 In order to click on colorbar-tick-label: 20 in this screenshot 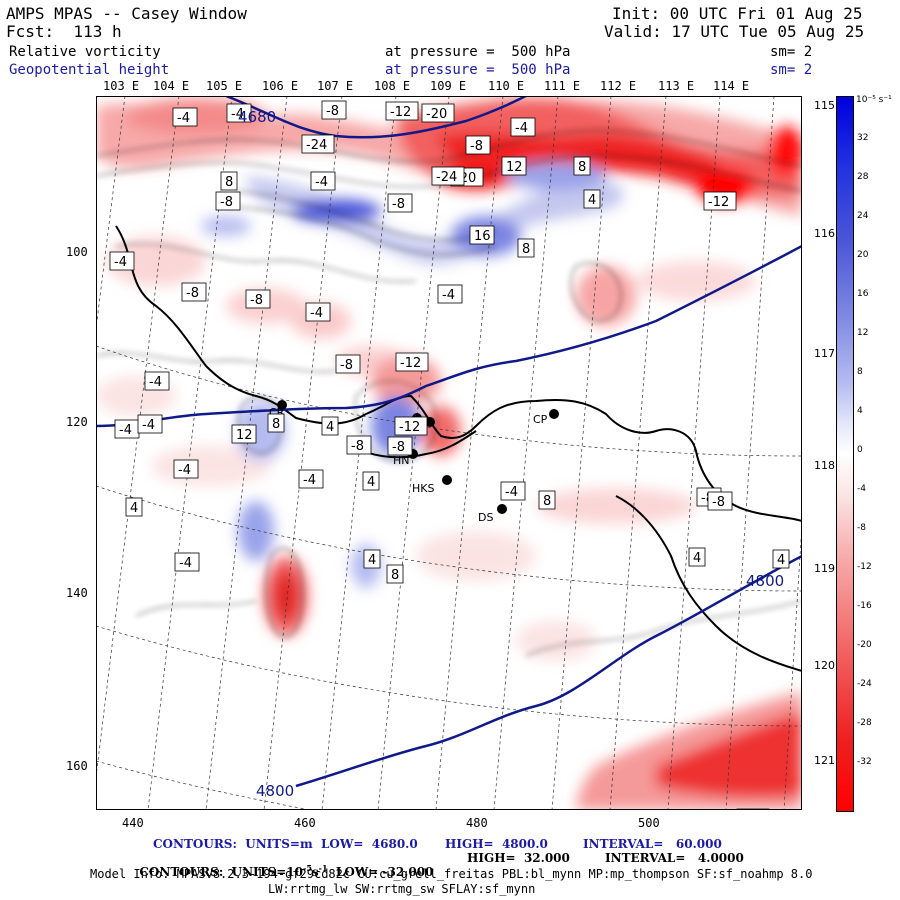, I will do `click(863, 255)`.